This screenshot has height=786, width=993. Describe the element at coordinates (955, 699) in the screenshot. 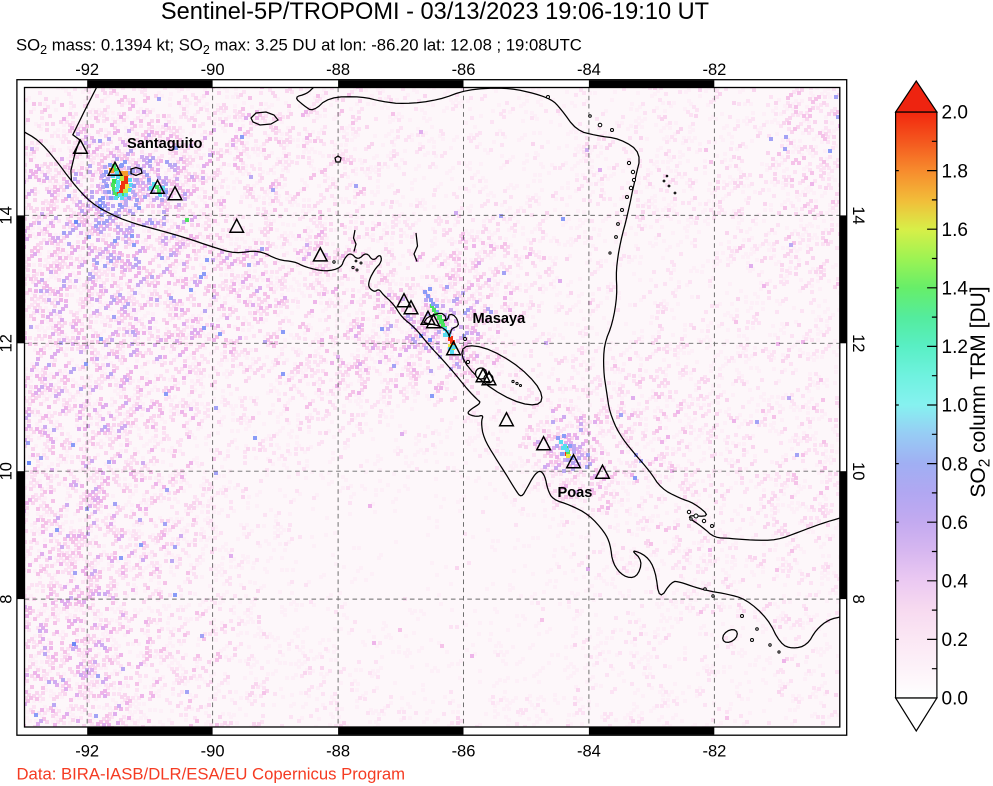

I see `svg-text: 0.0` at that location.